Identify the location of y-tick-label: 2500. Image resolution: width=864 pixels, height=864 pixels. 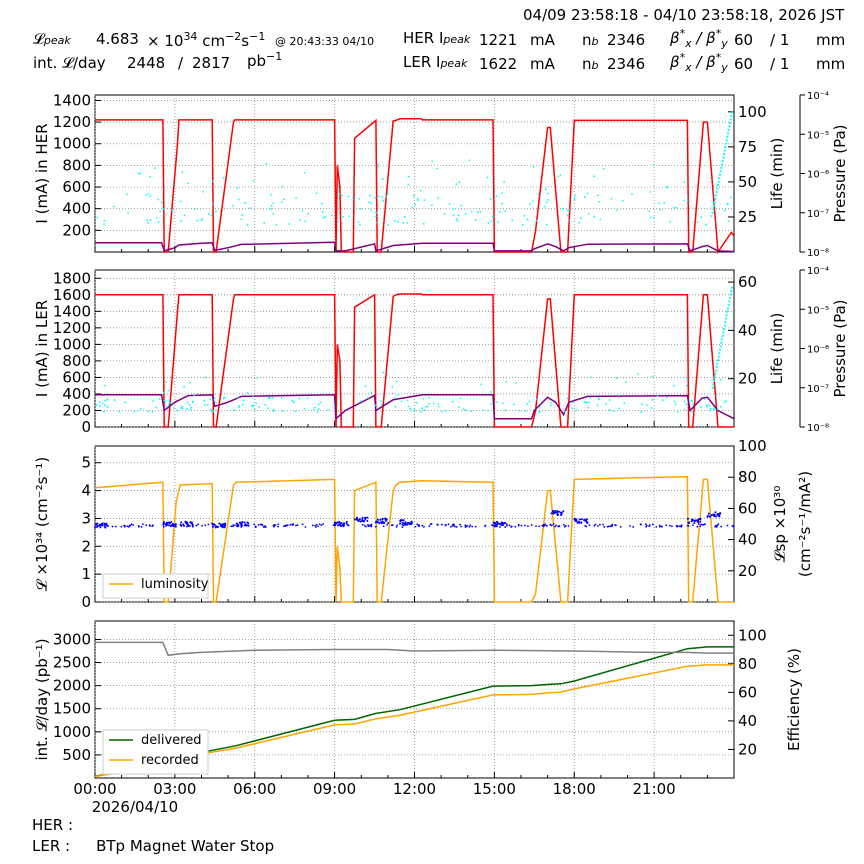
(72, 663).